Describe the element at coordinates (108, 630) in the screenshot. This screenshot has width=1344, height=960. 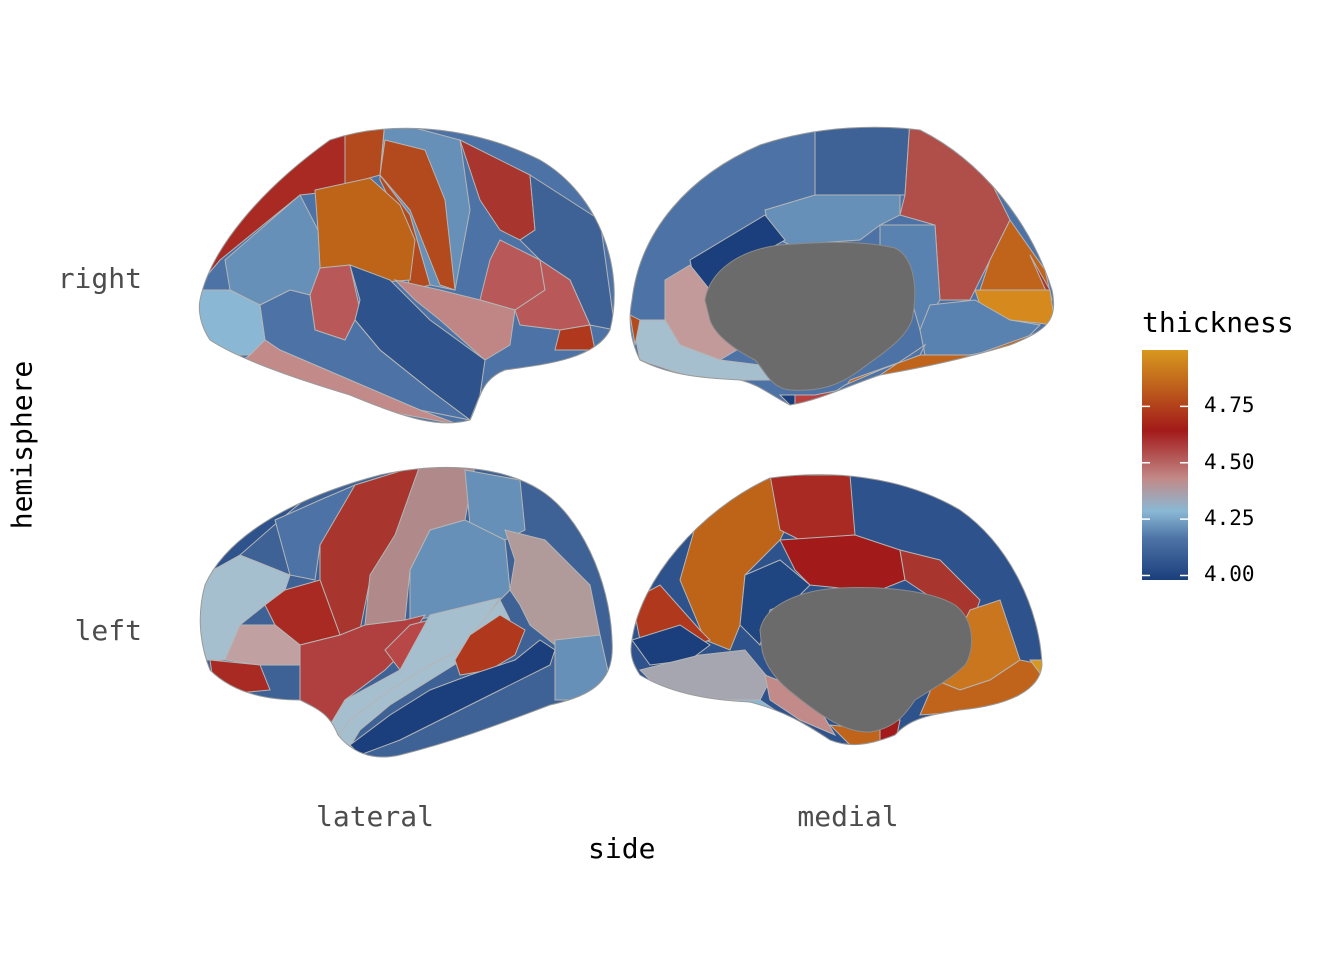
I see `row-label-left: left` at that location.